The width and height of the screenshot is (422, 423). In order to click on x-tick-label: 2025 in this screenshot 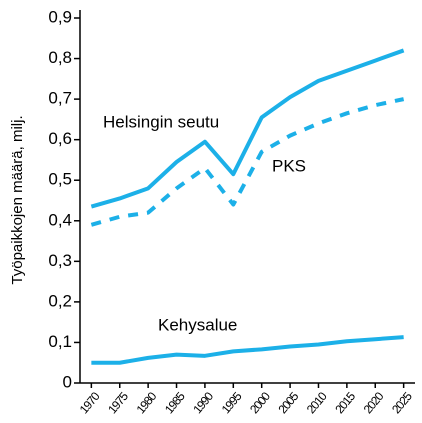, I will do `click(402, 402)`.